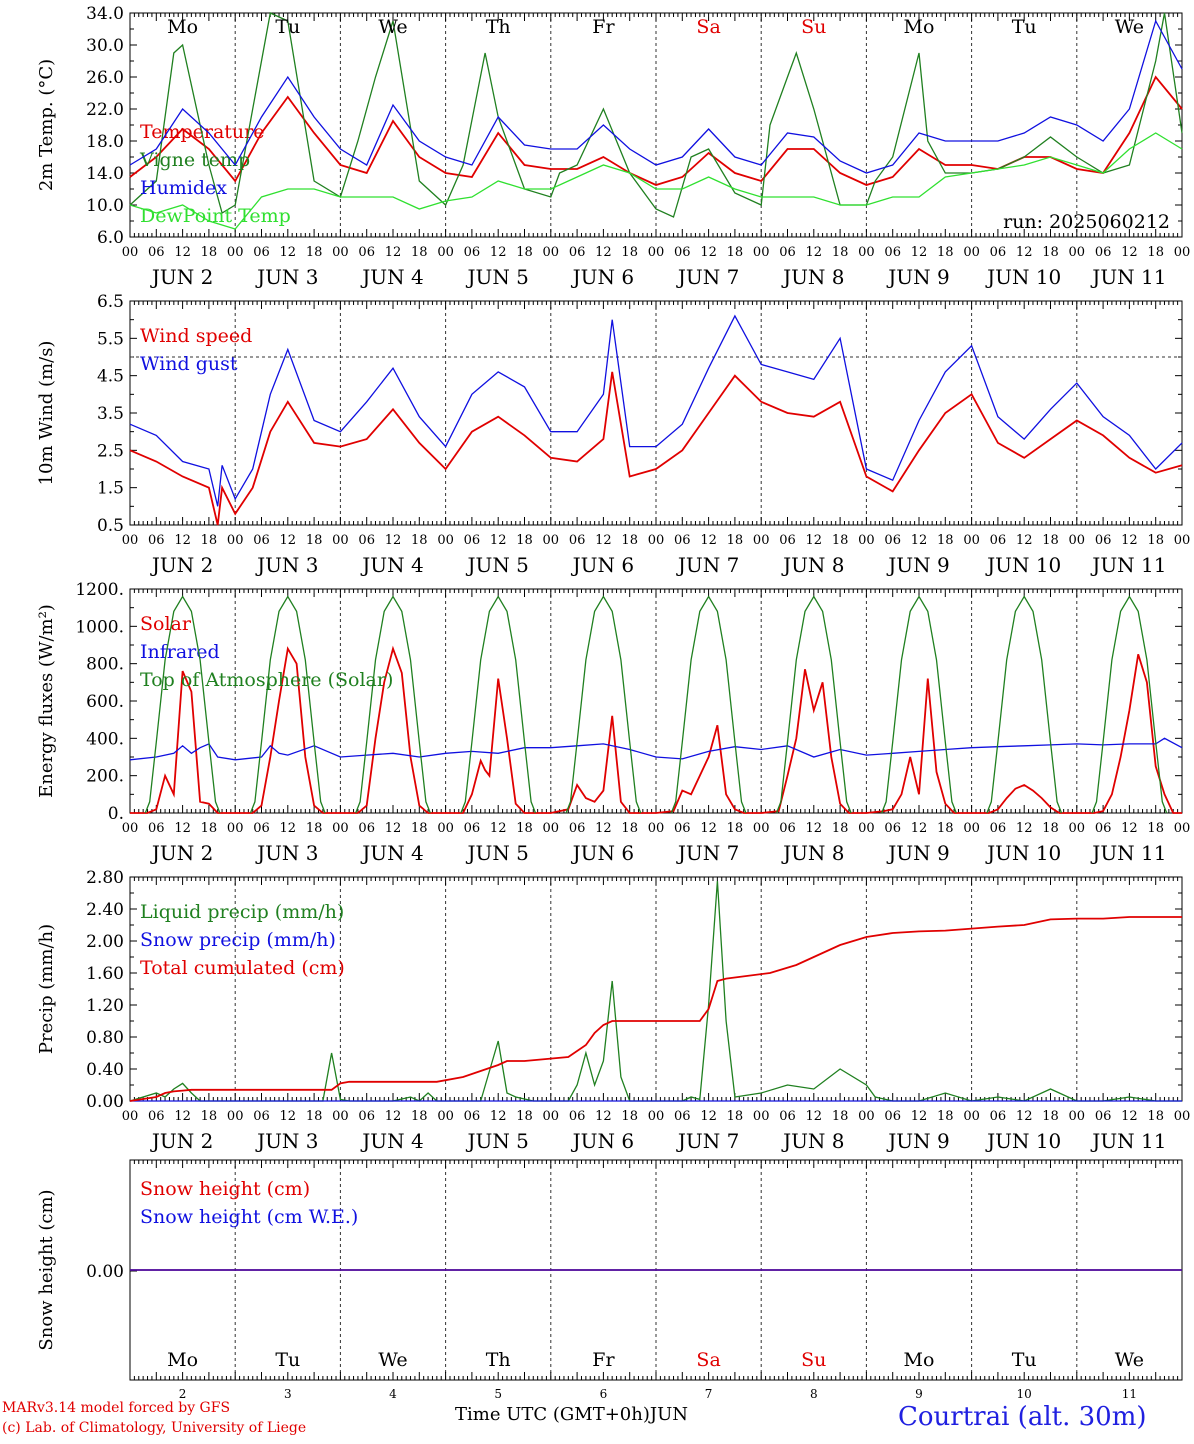  Describe the element at coordinates (286, 1141) in the screenshot. I see `date-label: JUN 3` at that location.